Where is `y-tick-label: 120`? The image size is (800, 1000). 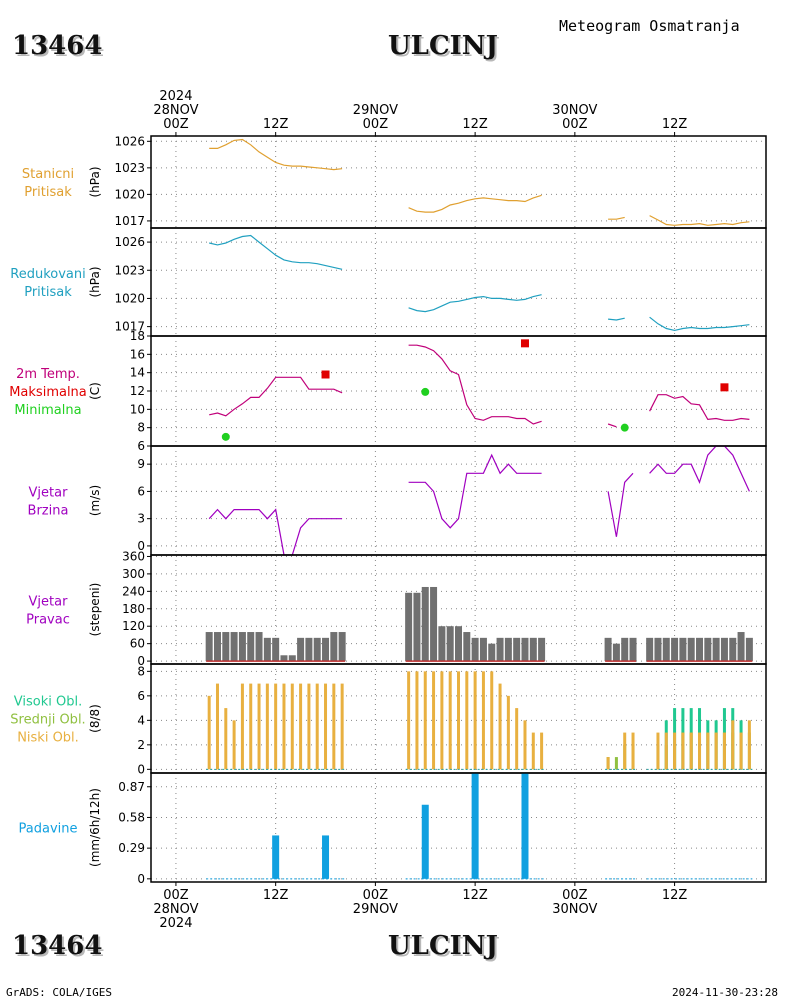
y-tick-label: 120 is located at coordinates (133, 626).